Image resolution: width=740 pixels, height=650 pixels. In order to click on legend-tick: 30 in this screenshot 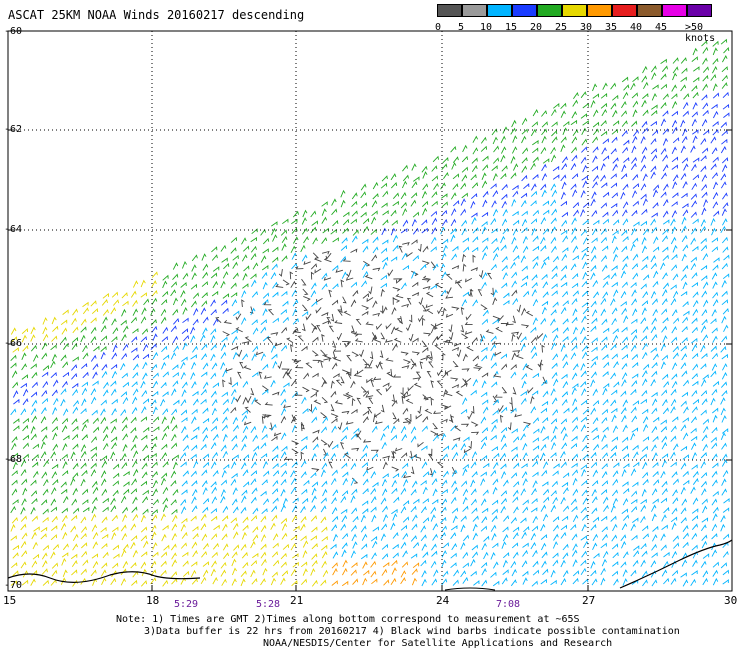, I will do `click(586, 27)`.